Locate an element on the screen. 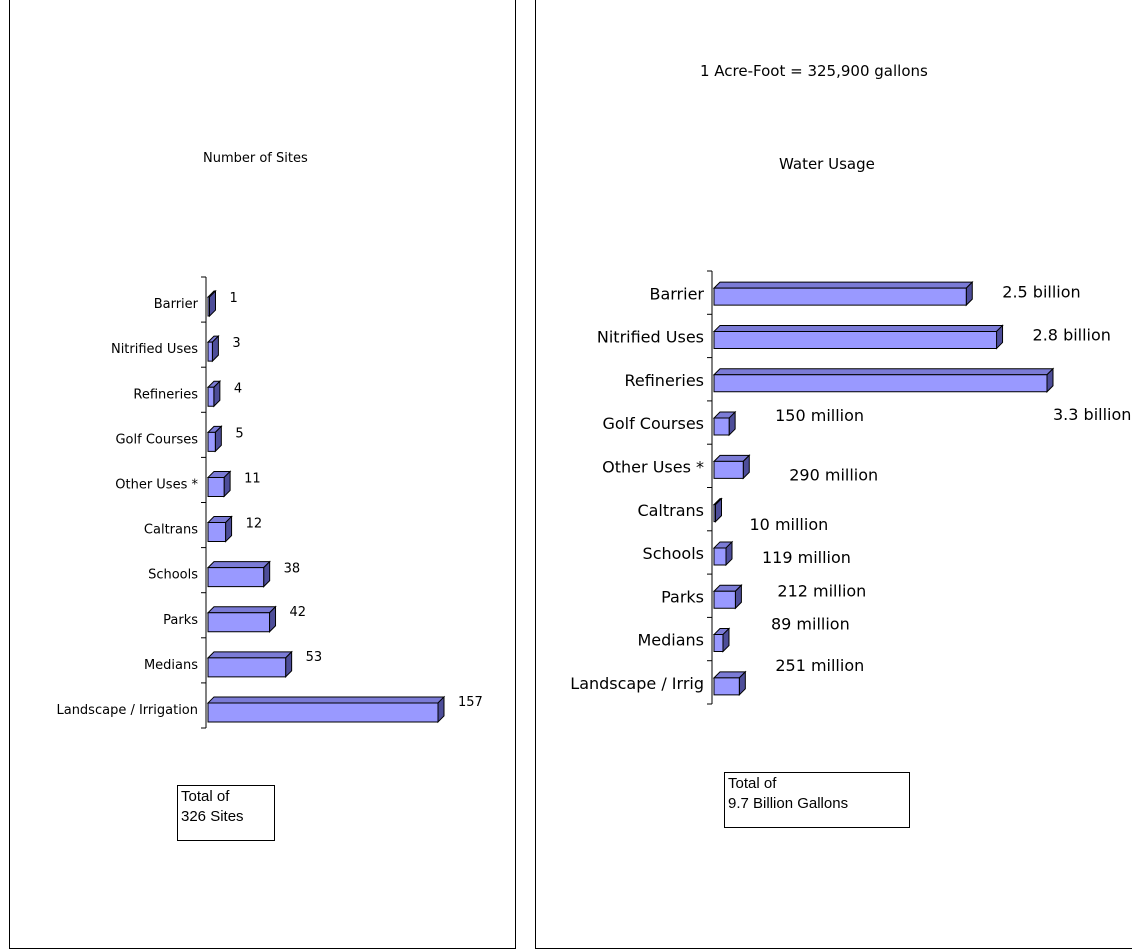 The width and height of the screenshot is (1132, 949). sites-category-label: Landscape / Irrigation is located at coordinates (127, 710).